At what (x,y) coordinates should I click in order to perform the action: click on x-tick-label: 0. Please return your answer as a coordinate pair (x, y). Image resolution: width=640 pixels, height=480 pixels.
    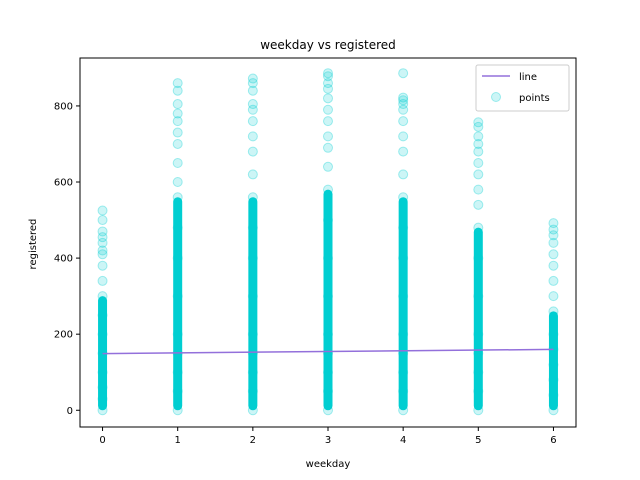
    Looking at the image, I should click on (102, 440).